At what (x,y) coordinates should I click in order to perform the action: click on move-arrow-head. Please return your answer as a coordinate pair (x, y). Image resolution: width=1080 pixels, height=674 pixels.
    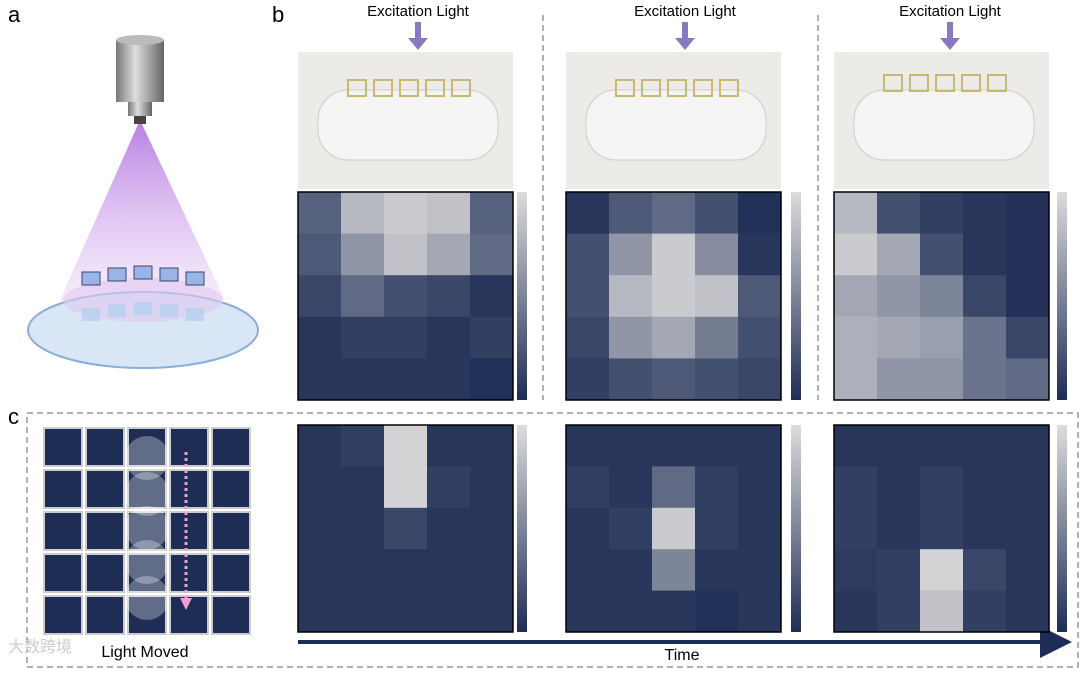
    Looking at the image, I should click on (186, 604).